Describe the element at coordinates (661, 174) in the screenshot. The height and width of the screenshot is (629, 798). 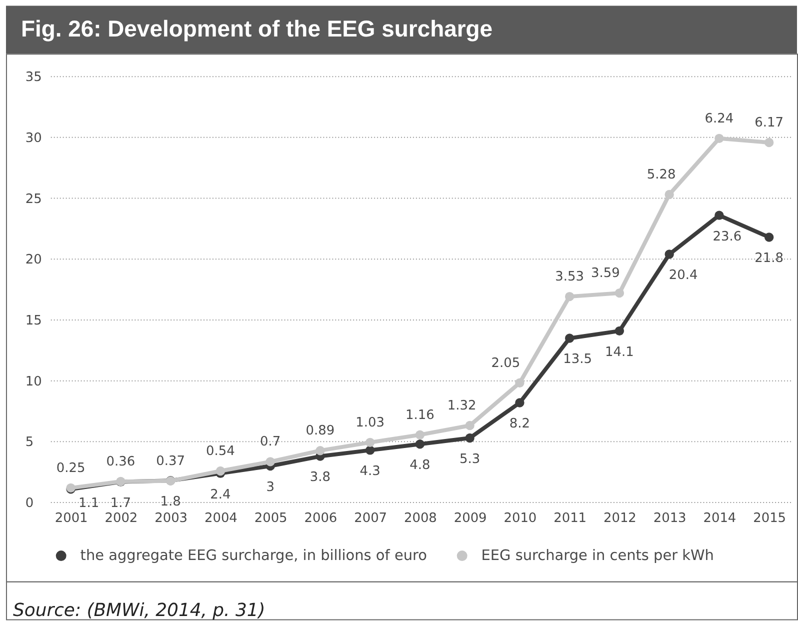
I see `data-label: 5.28` at that location.